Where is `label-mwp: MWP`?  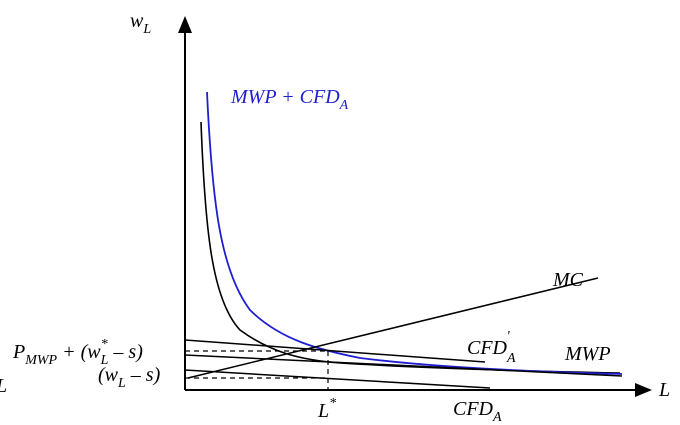
label-mwp: MWP is located at coordinates (587, 354).